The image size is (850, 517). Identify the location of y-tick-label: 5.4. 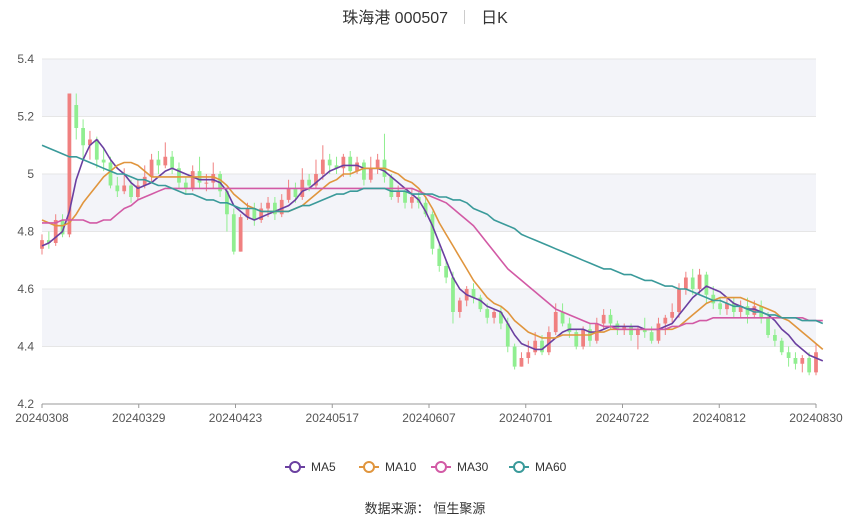
(25, 59).